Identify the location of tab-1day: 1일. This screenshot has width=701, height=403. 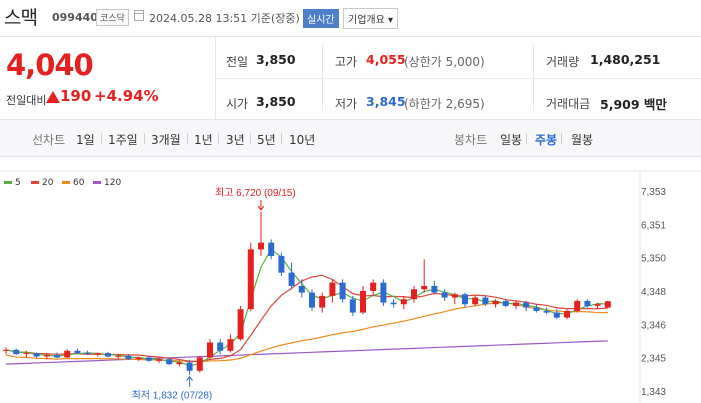
(85, 140).